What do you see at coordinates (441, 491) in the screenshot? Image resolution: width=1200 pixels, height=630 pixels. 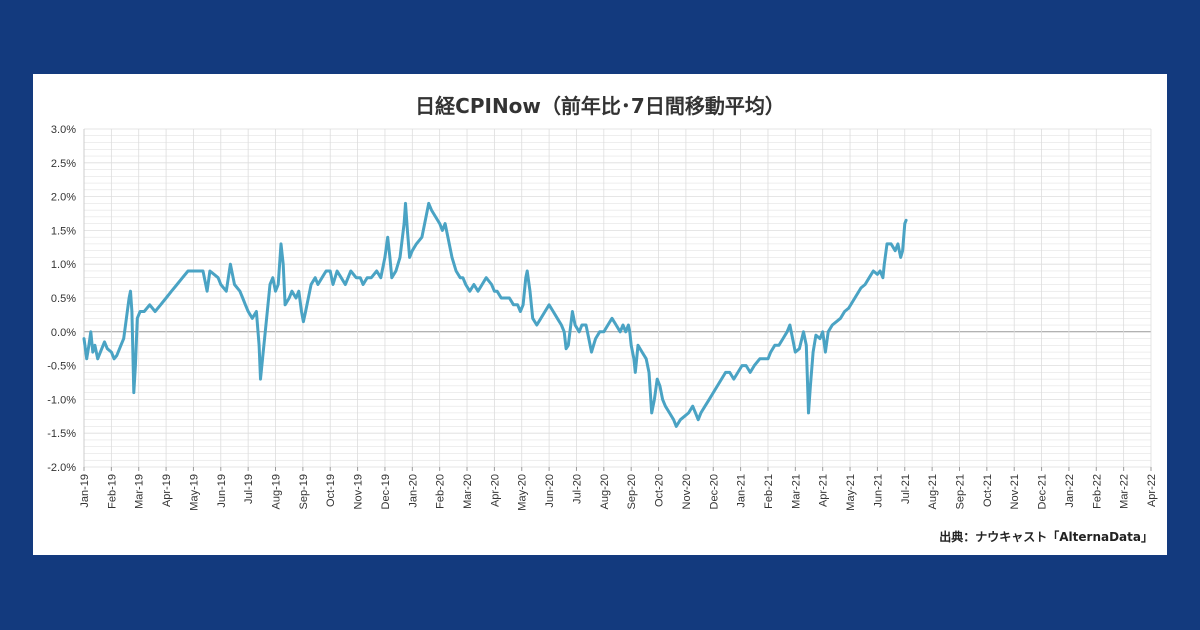 I see `x-tick-label: Feb-20` at bounding box center [441, 491].